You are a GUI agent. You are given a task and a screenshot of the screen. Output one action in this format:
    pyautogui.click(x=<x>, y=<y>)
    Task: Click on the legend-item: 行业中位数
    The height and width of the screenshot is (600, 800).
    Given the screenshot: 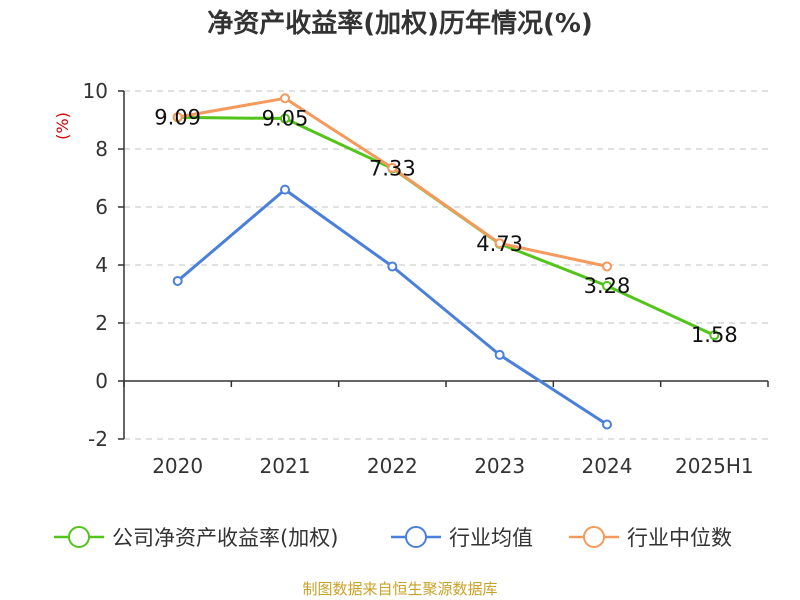 What is the action you would take?
    pyautogui.click(x=650, y=538)
    